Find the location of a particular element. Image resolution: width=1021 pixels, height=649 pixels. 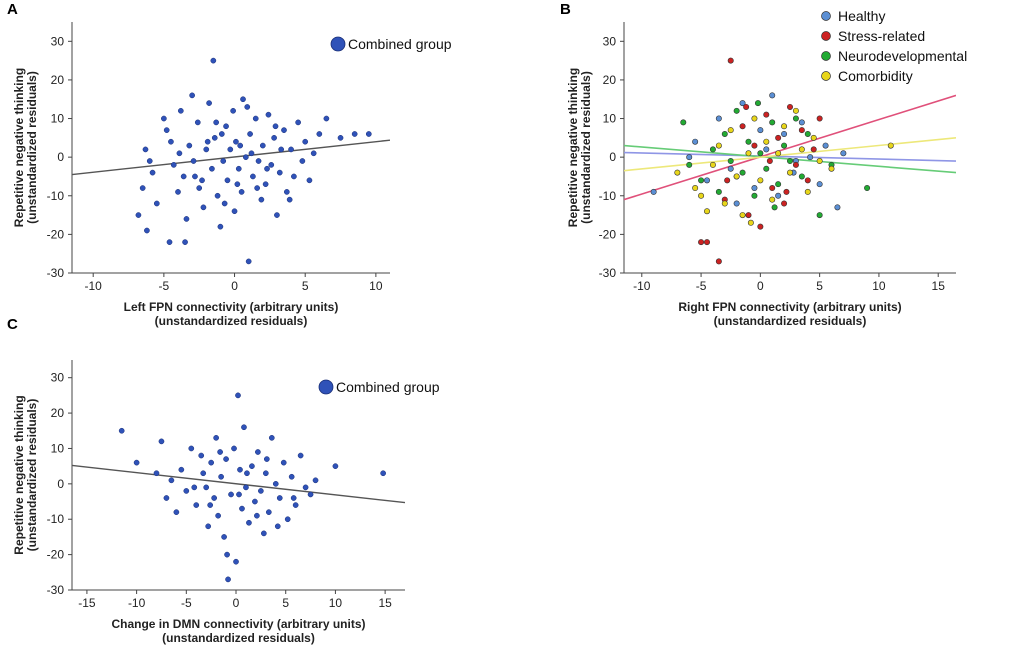

legend-marker is located at coordinates (826, 76).